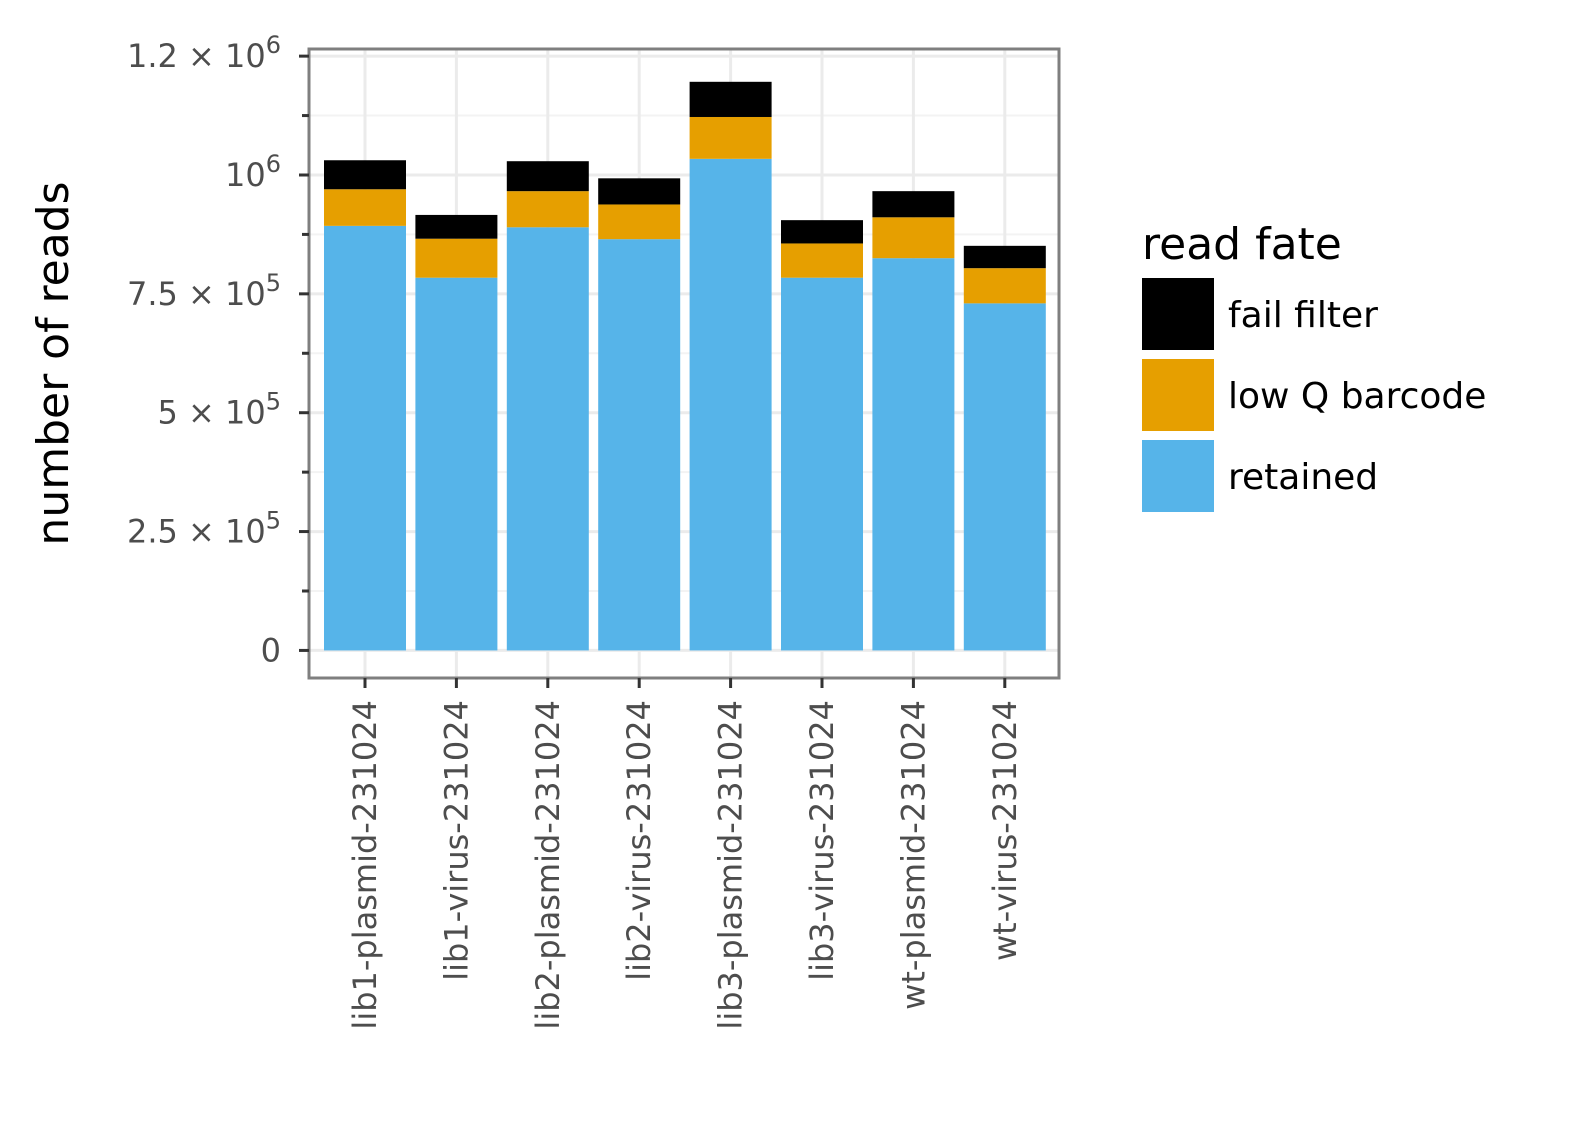 The width and height of the screenshot is (1589, 1144). Describe the element at coordinates (1357, 396) in the screenshot. I see `legend-label: low Q barcode` at that location.